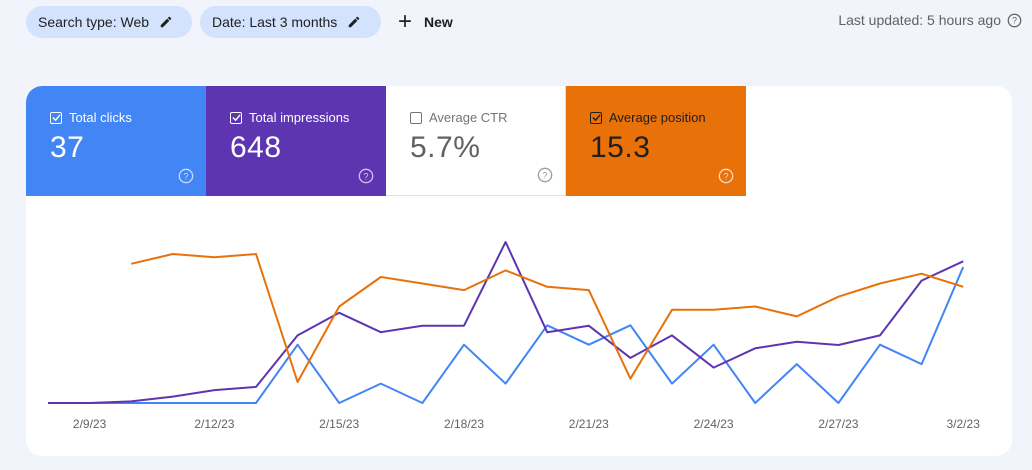  I want to click on metric-value: 15.3, so click(620, 147).